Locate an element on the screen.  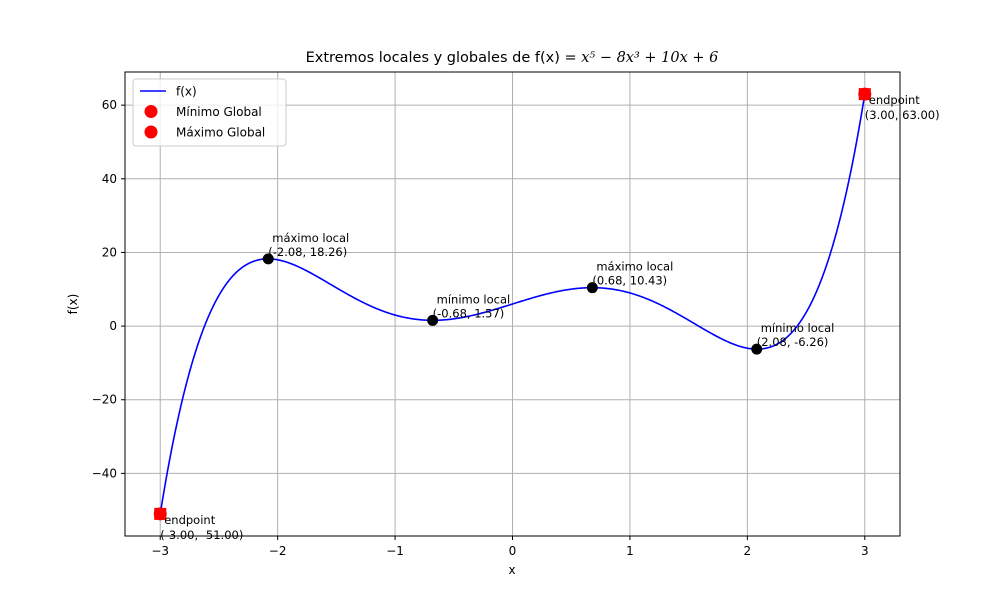
x-tick-label: 2 is located at coordinates (748, 551).